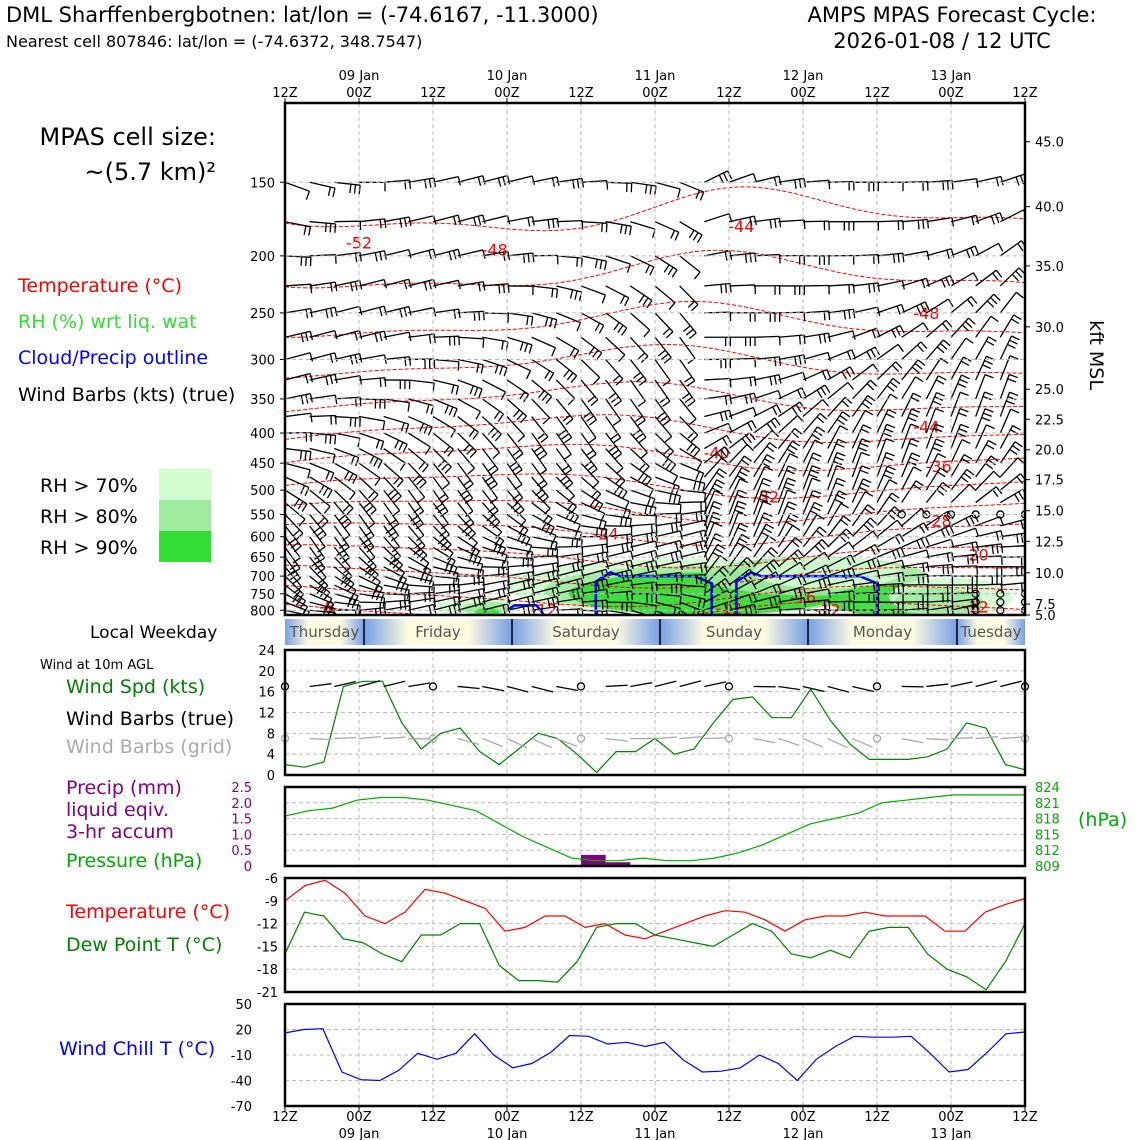  What do you see at coordinates (991, 632) in the screenshot?
I see `weekday-band` at bounding box center [991, 632].